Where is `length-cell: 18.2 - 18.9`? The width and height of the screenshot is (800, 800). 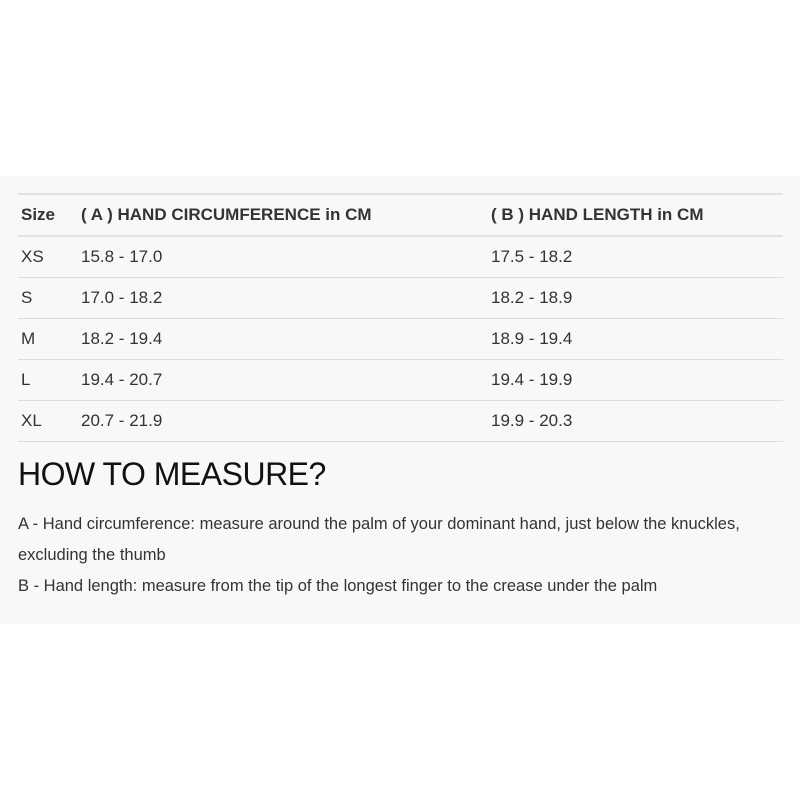
length-cell: 18.2 - 18.9 is located at coordinates (637, 298).